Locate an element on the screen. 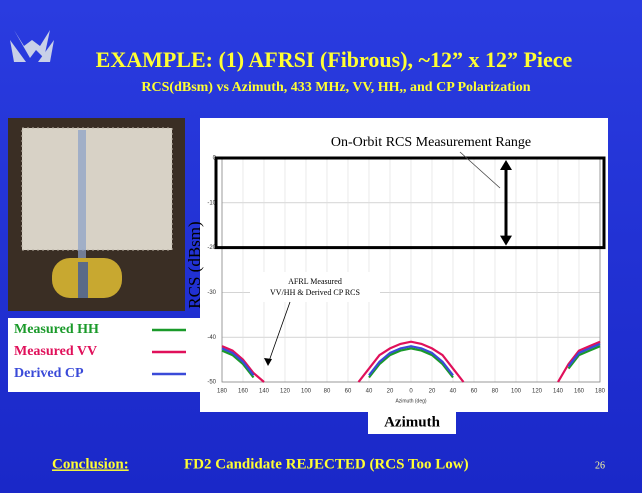  y-tick-label: -50 is located at coordinates (211, 383).